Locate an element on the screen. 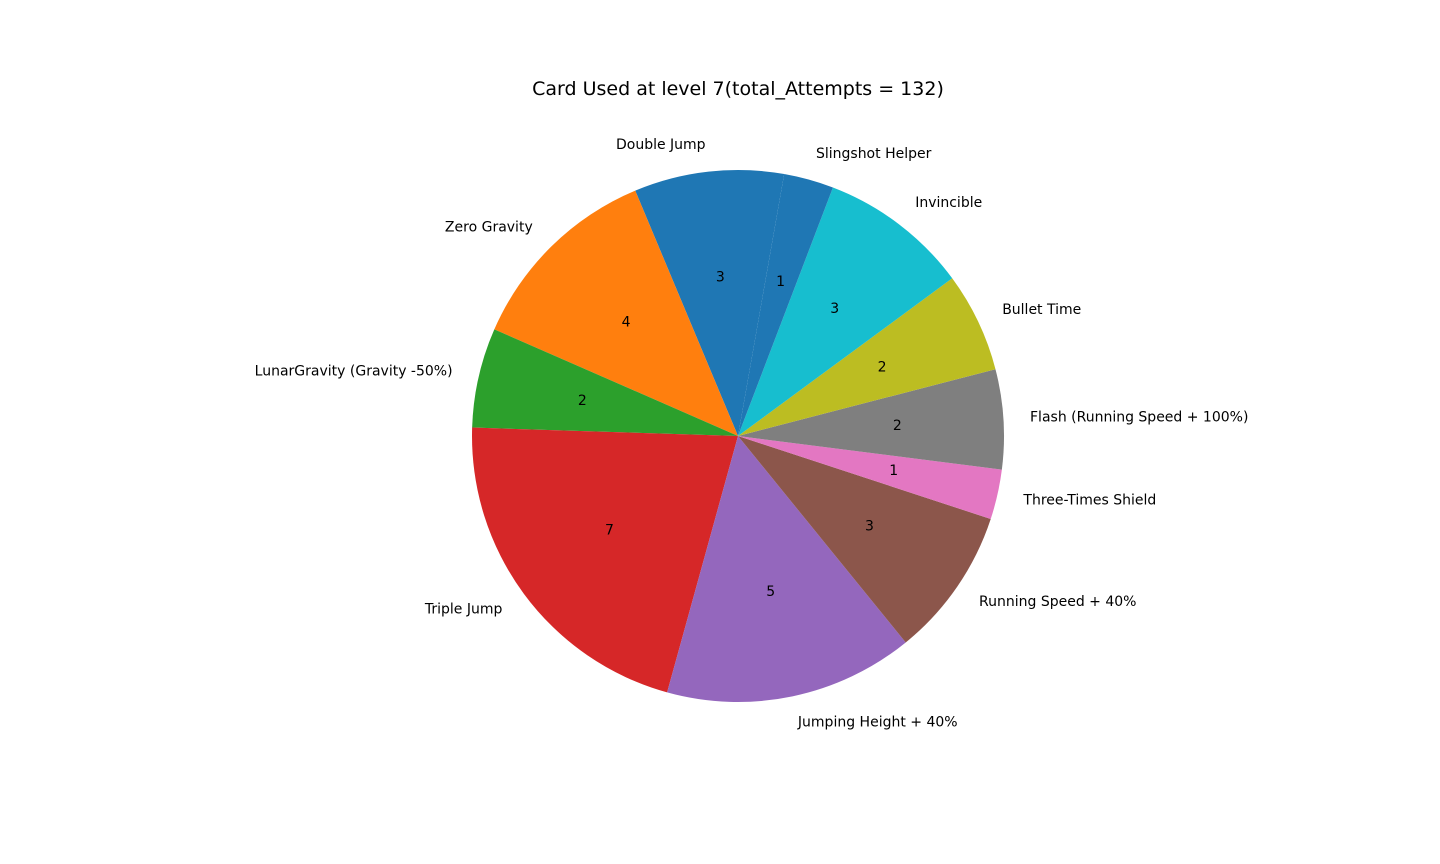 This screenshot has height=864, width=1440. pie-value-labels: 3 4 2 7 5 3 1 2 2 3 1 is located at coordinates (740, 434).